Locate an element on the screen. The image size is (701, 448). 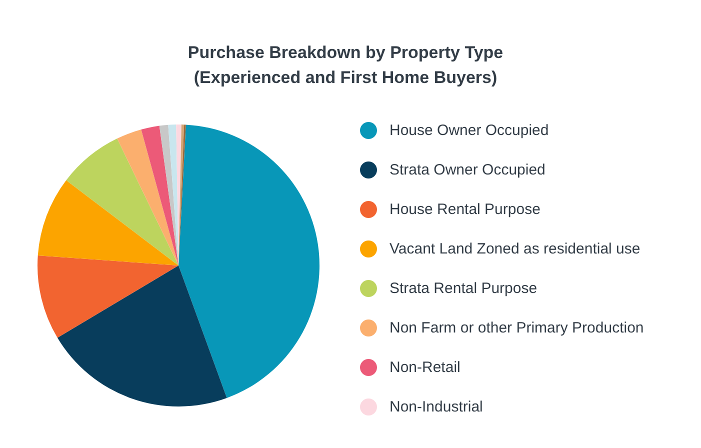
legend-label: House Owner Occupied is located at coordinates (469, 130).